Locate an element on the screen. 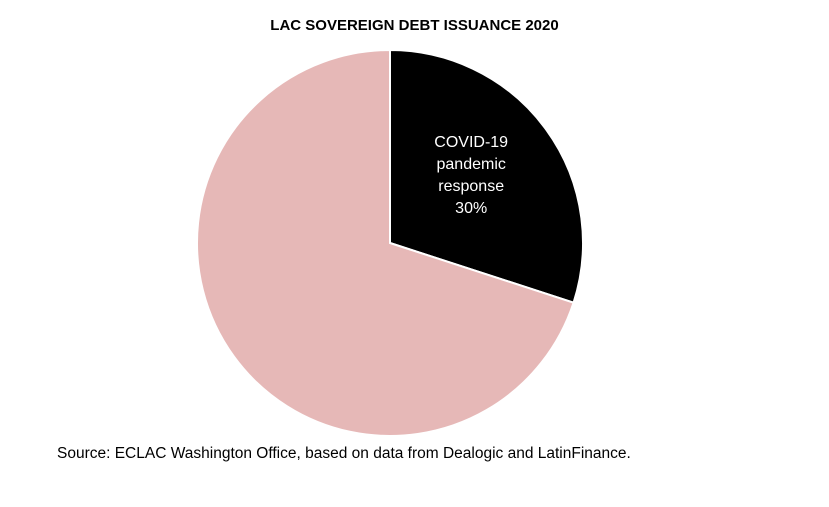 The height and width of the screenshot is (507, 829). slice-category-label: COVID-19 pandemic response is located at coordinates (471, 164).